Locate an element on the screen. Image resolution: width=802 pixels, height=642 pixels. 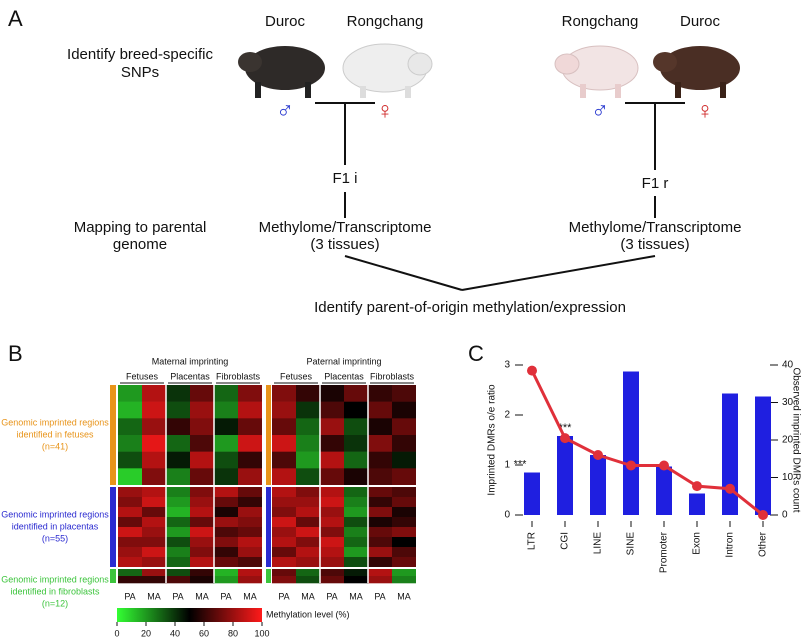
line is located at coordinates (647, 443).